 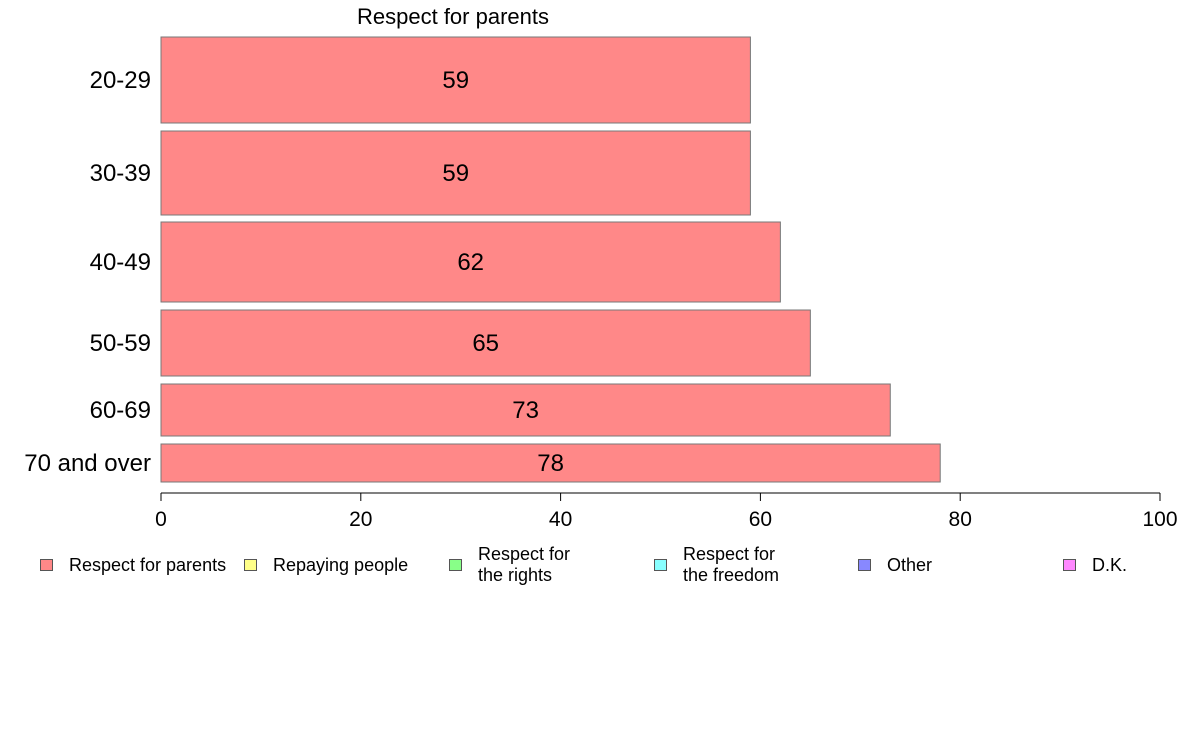 I want to click on legend-item-respect-for-parents: Respect for parents, so click(x=133, y=565).